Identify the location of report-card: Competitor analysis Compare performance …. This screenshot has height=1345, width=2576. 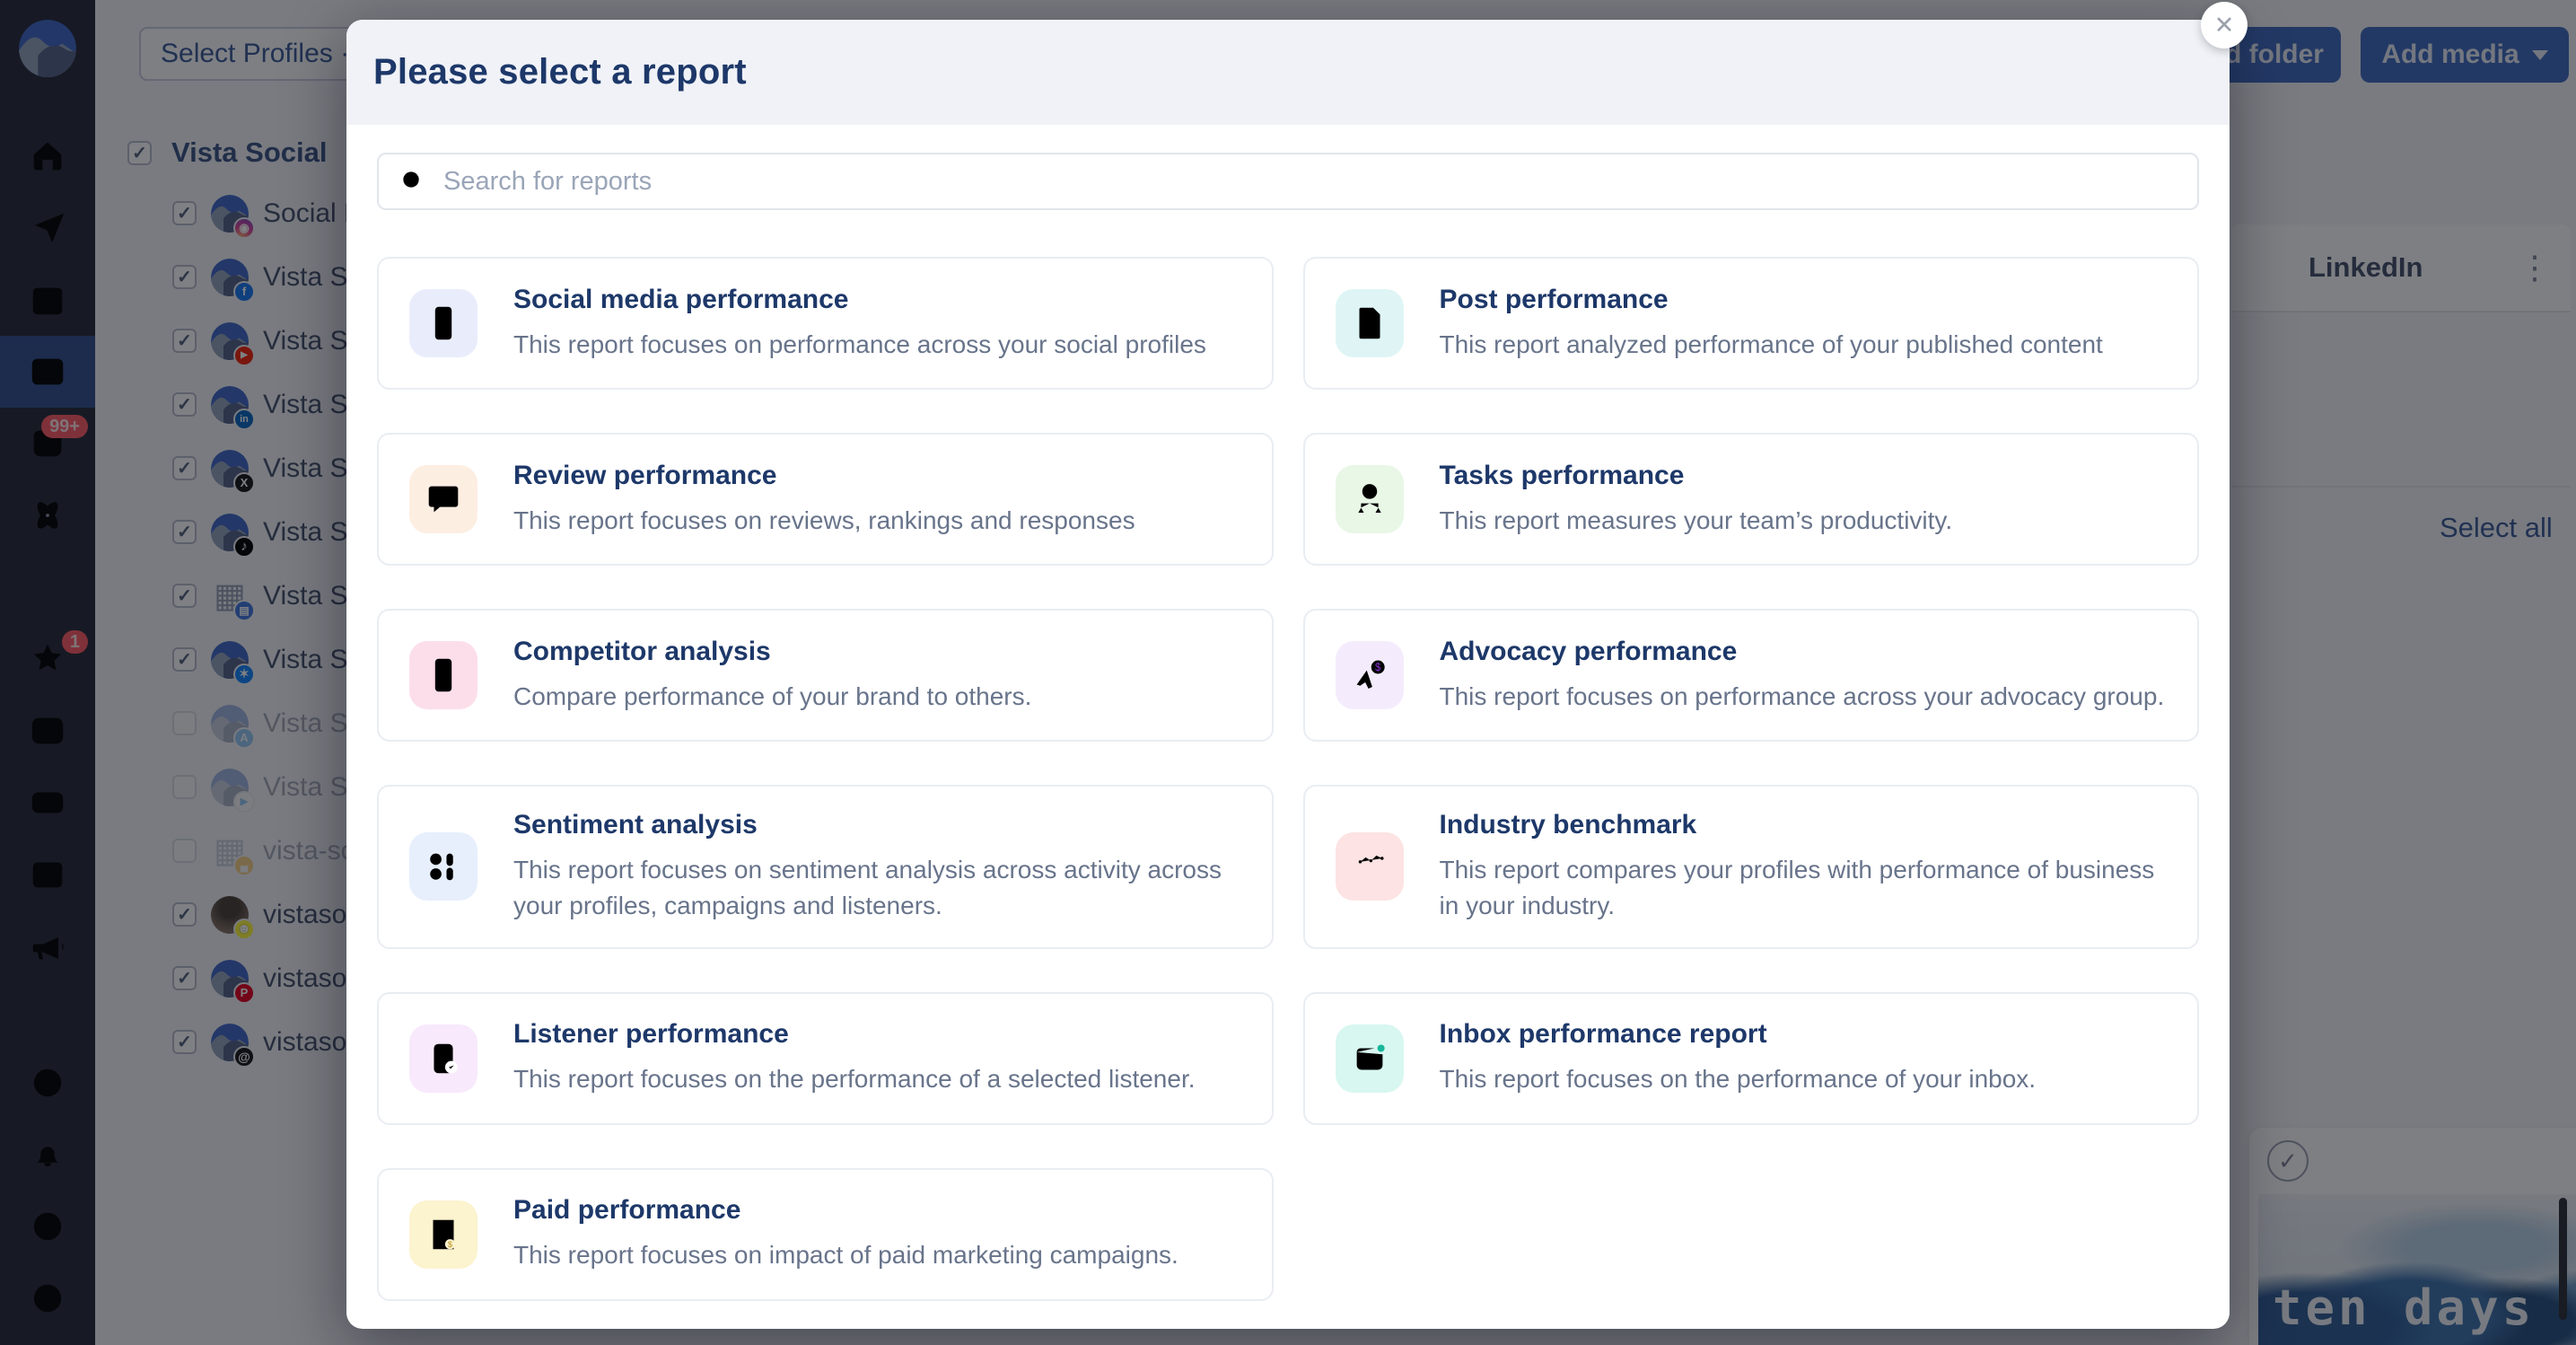
(825, 675).